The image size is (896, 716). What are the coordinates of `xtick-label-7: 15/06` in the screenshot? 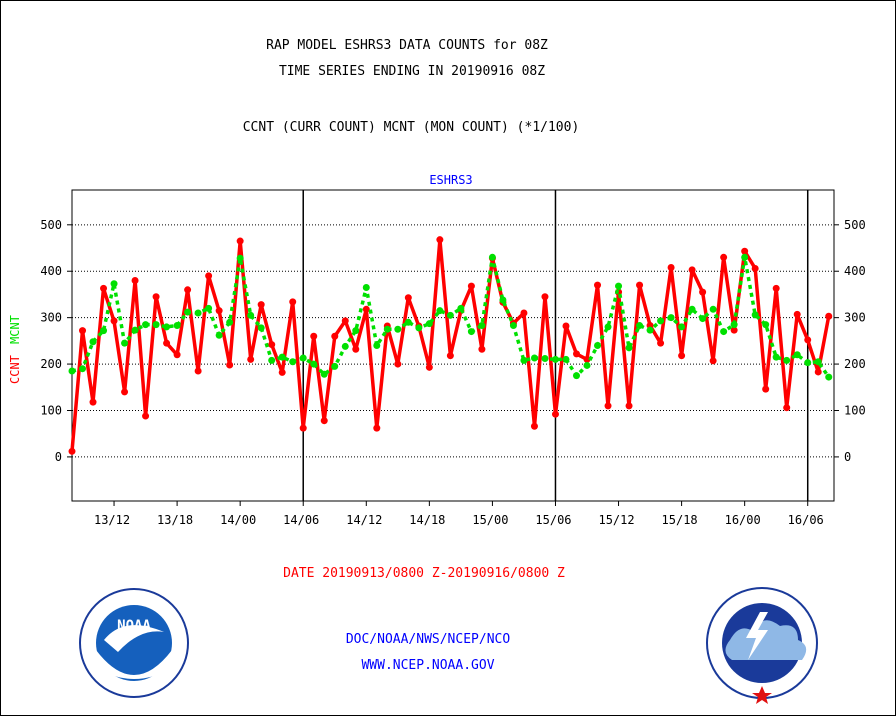 It's located at (553, 520).